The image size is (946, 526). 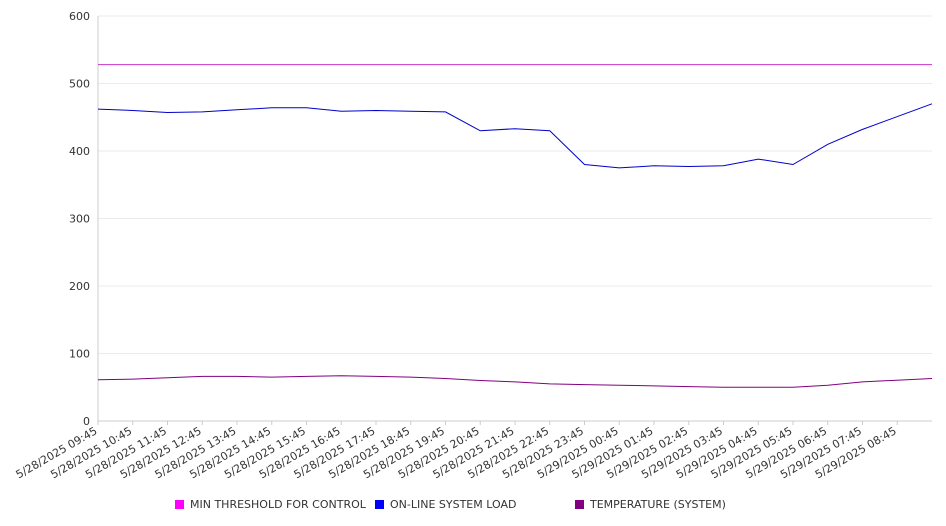 I want to click on series-line-temperature-system, so click(x=515, y=381).